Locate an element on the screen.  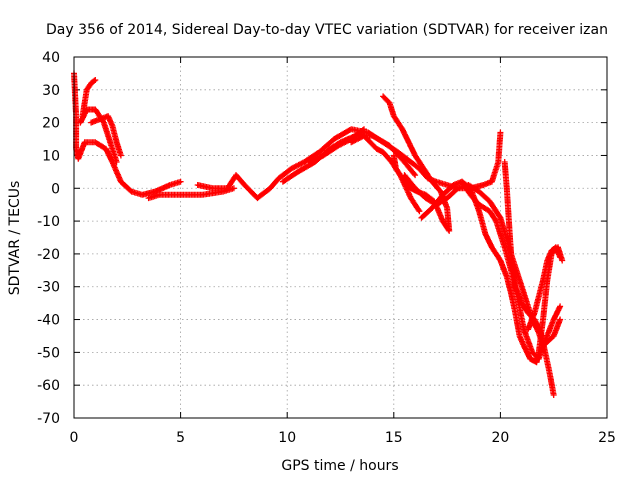
y-tick-label: 10 is located at coordinates (51, 156).